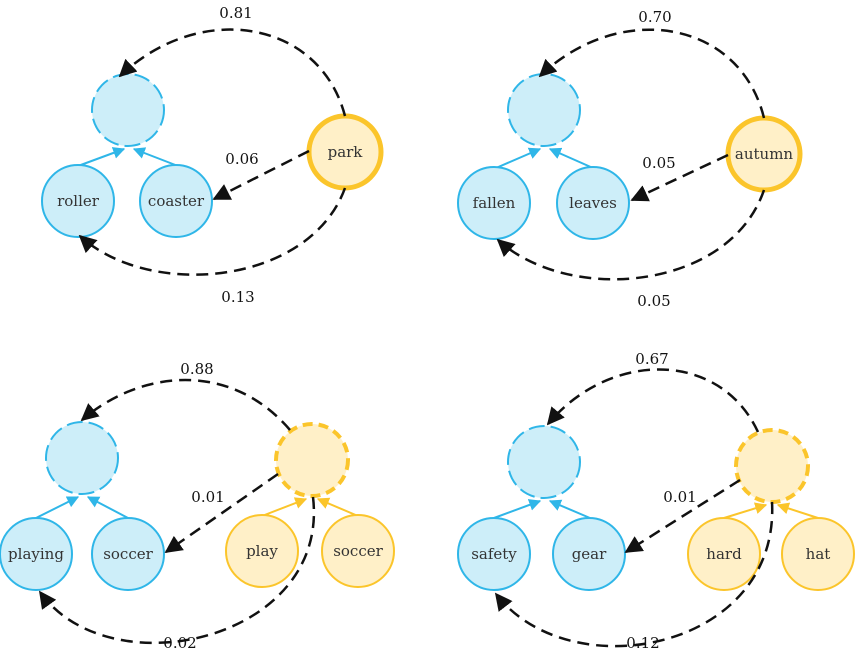 This screenshot has height=667, width=858. I want to click on target-word-label: gear, so click(589, 554).